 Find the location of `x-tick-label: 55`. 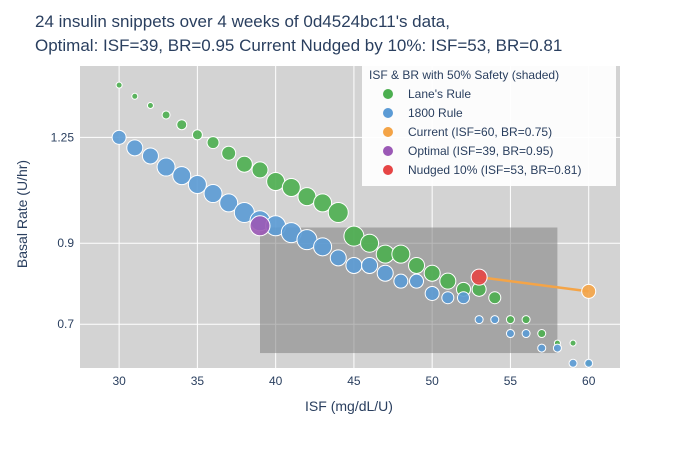

x-tick-label: 55 is located at coordinates (511, 381).